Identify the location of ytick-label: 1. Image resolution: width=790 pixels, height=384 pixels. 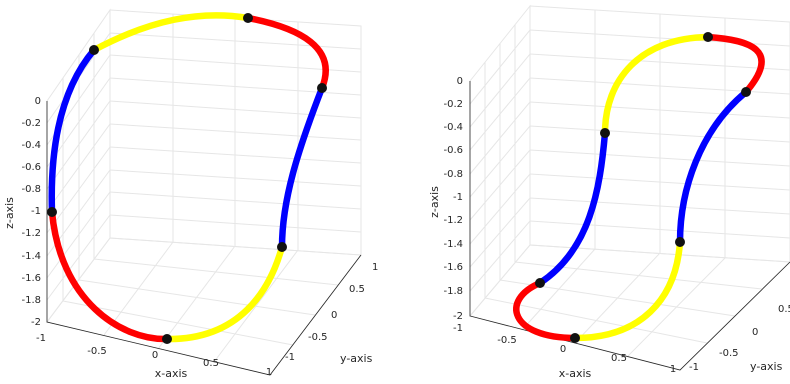
(375, 267).